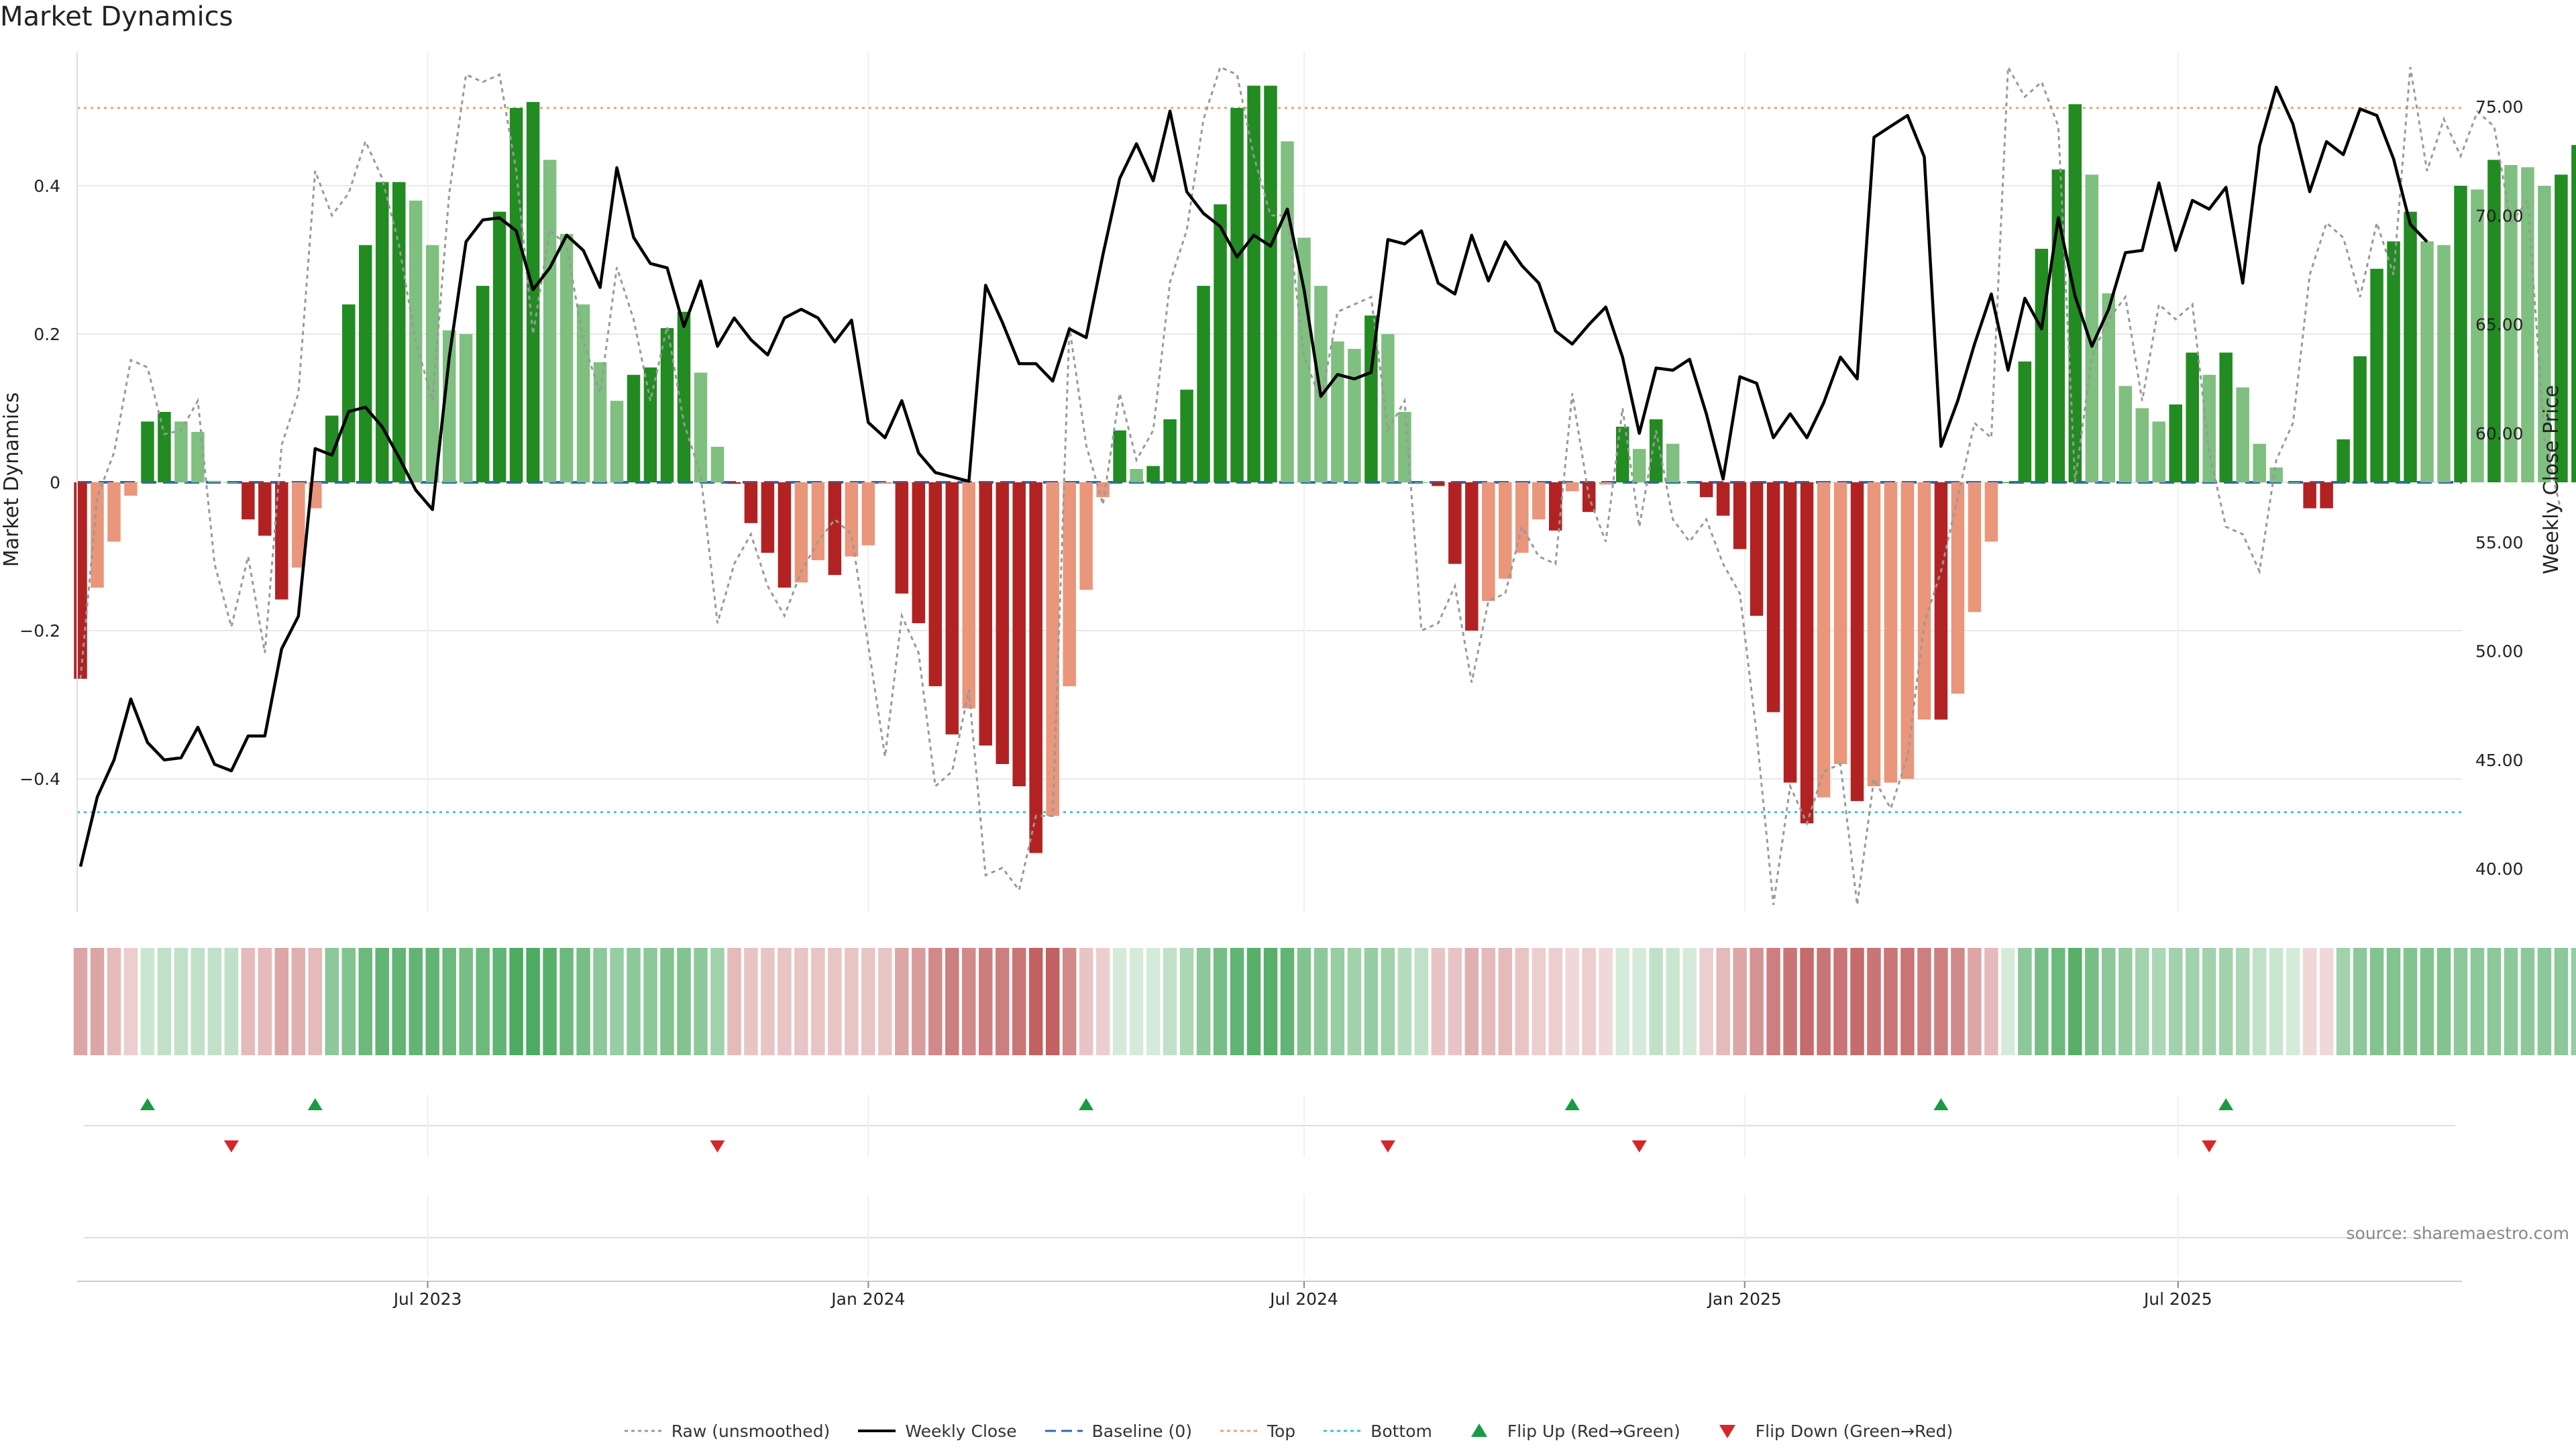 This screenshot has height=1449, width=2576. Describe the element at coordinates (1639, 1146) in the screenshot. I see `flip-down-marker` at that location.